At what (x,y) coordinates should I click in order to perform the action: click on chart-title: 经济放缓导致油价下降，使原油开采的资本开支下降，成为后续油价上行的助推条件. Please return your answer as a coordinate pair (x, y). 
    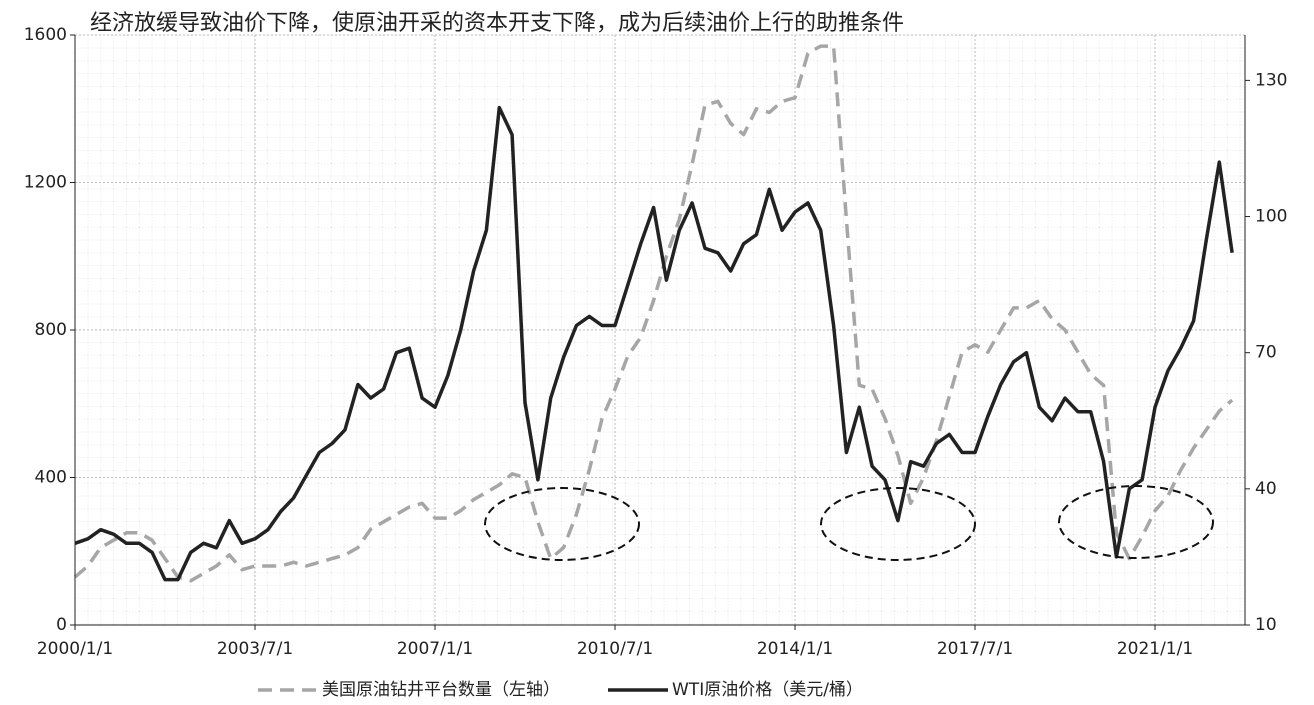
    Looking at the image, I should click on (497, 23).